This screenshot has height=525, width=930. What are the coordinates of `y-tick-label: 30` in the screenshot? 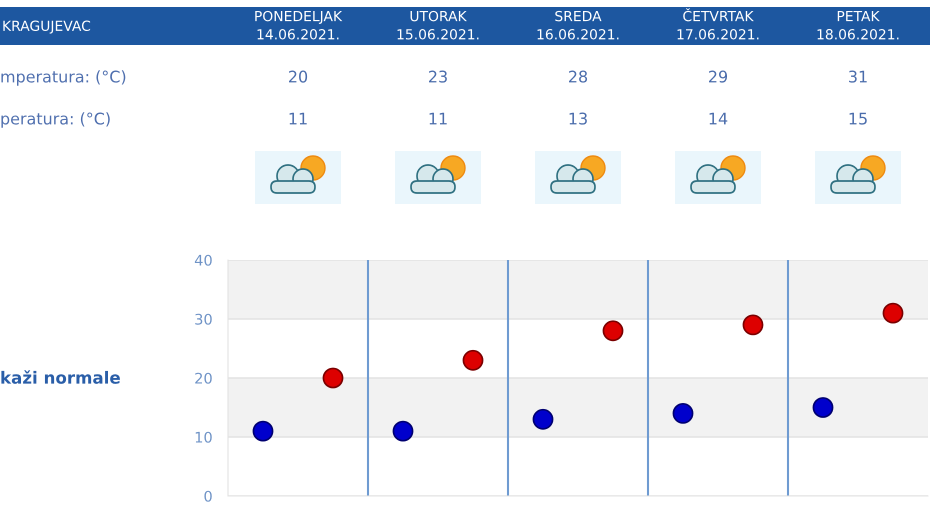 It's located at (203, 319).